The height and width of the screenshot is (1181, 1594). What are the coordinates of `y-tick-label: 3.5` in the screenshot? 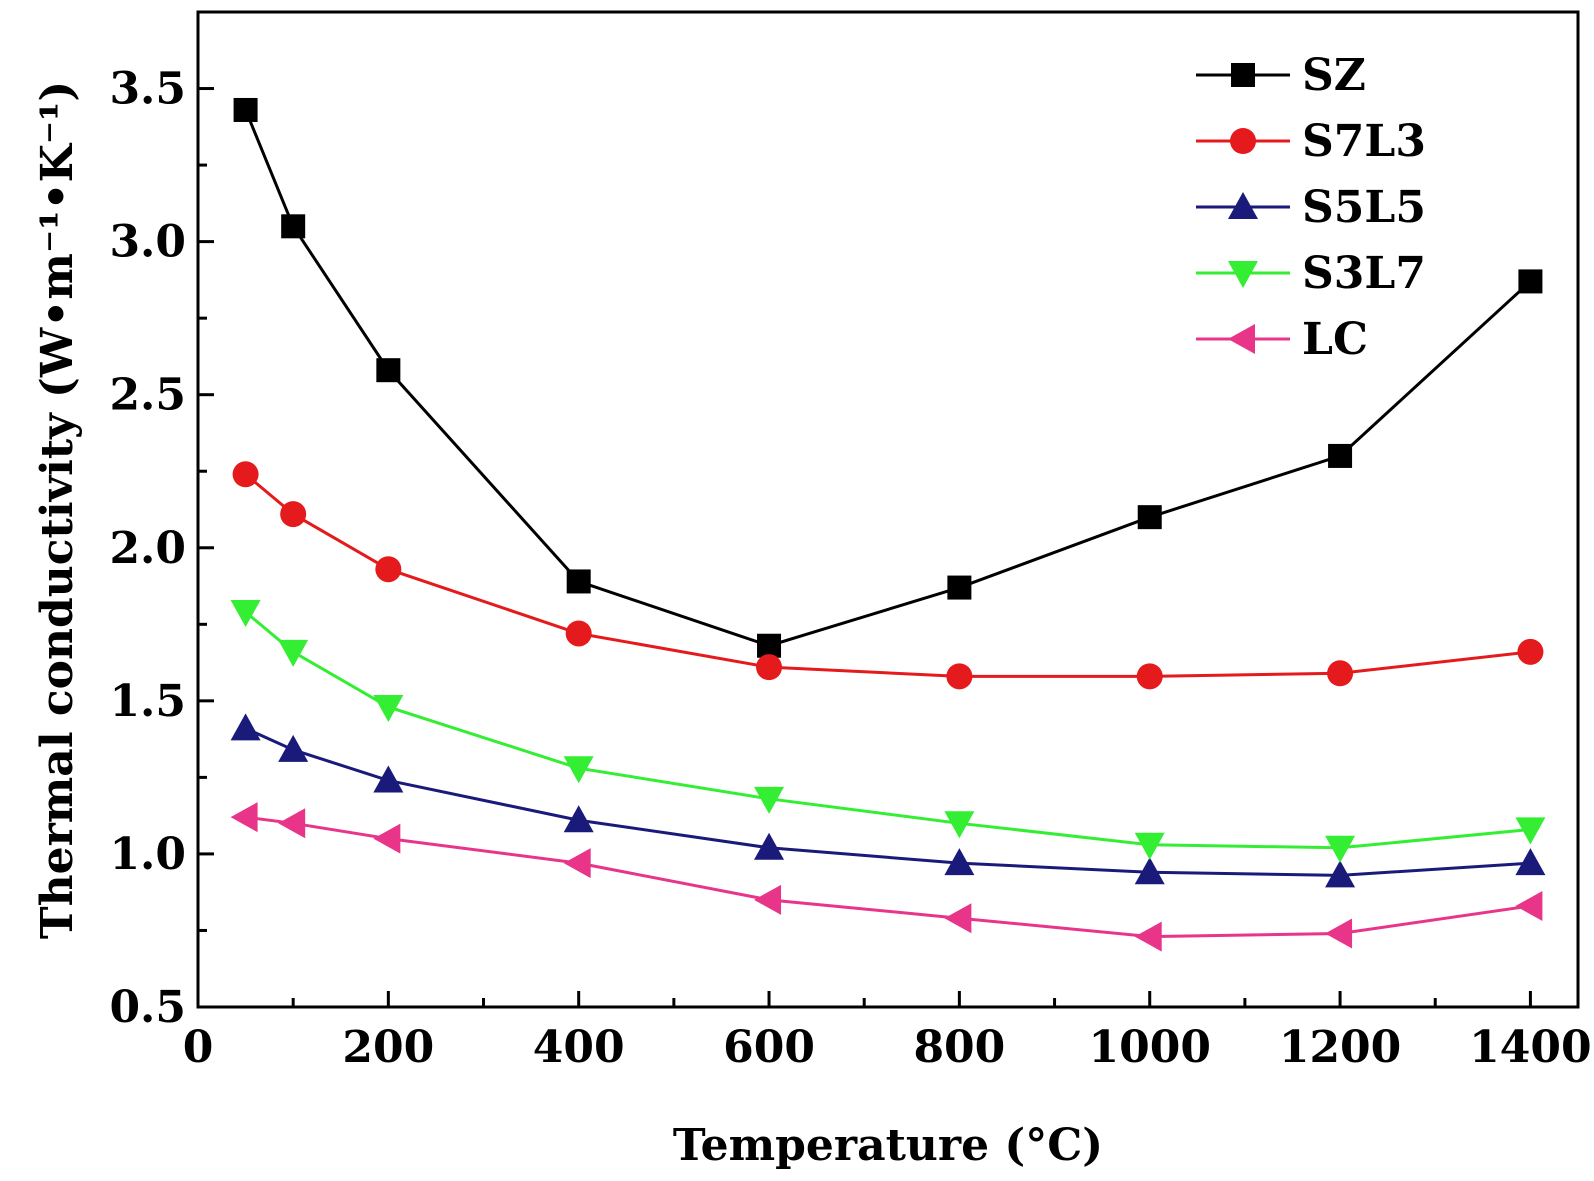 It's located at (147, 89).